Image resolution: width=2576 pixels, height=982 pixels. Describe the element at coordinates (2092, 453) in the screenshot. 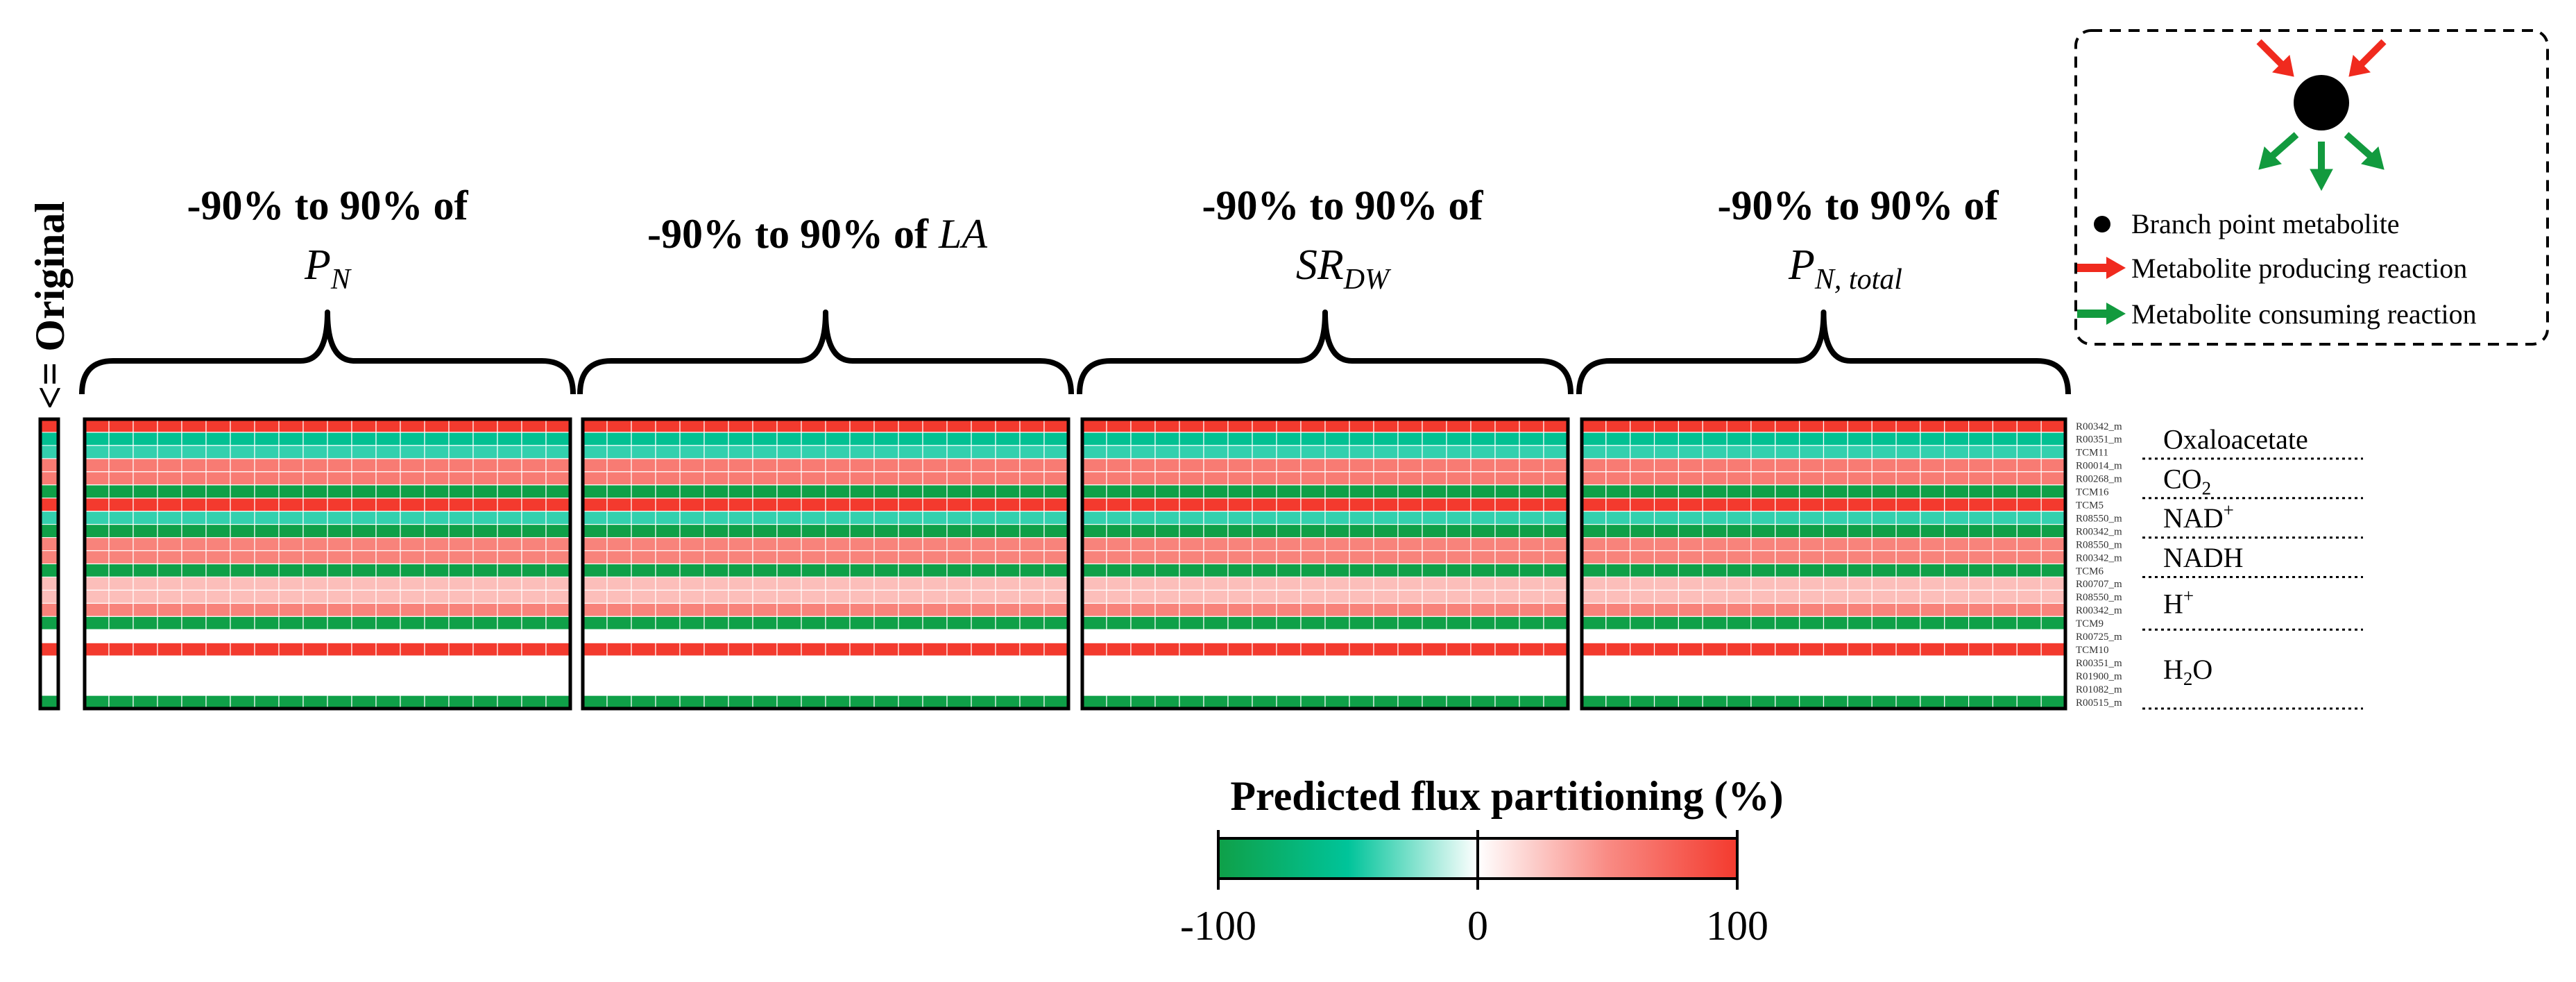

I see `reaction-label: TCM11` at that location.